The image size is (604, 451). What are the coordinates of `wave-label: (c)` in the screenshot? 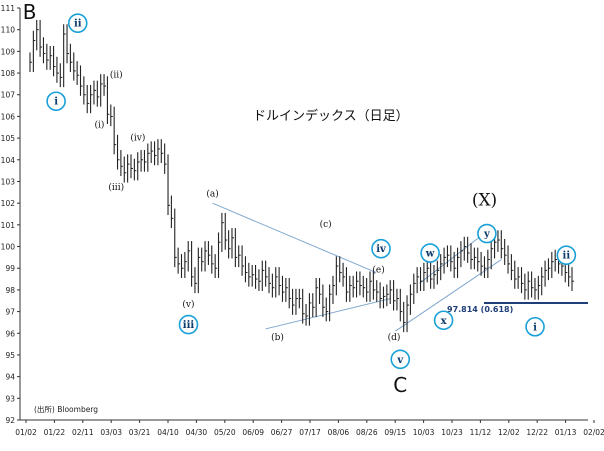 It's located at (326, 224).